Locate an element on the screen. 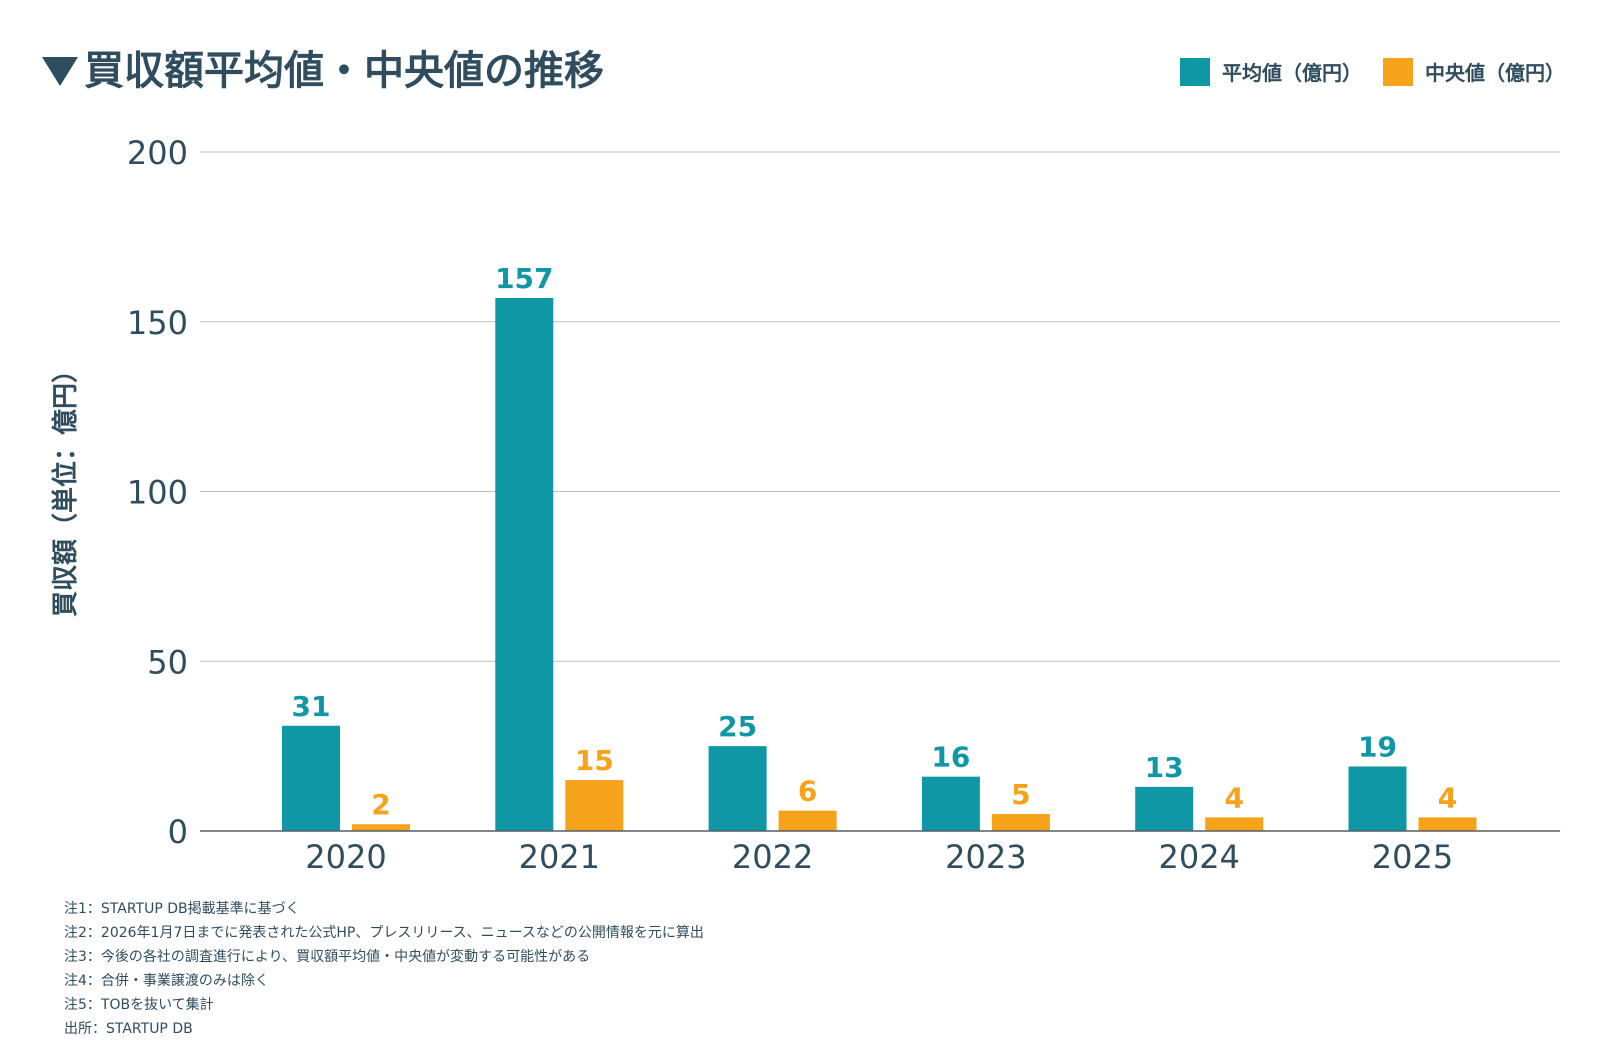 The height and width of the screenshot is (1059, 1600). y-tick-label: 100 is located at coordinates (157, 493).